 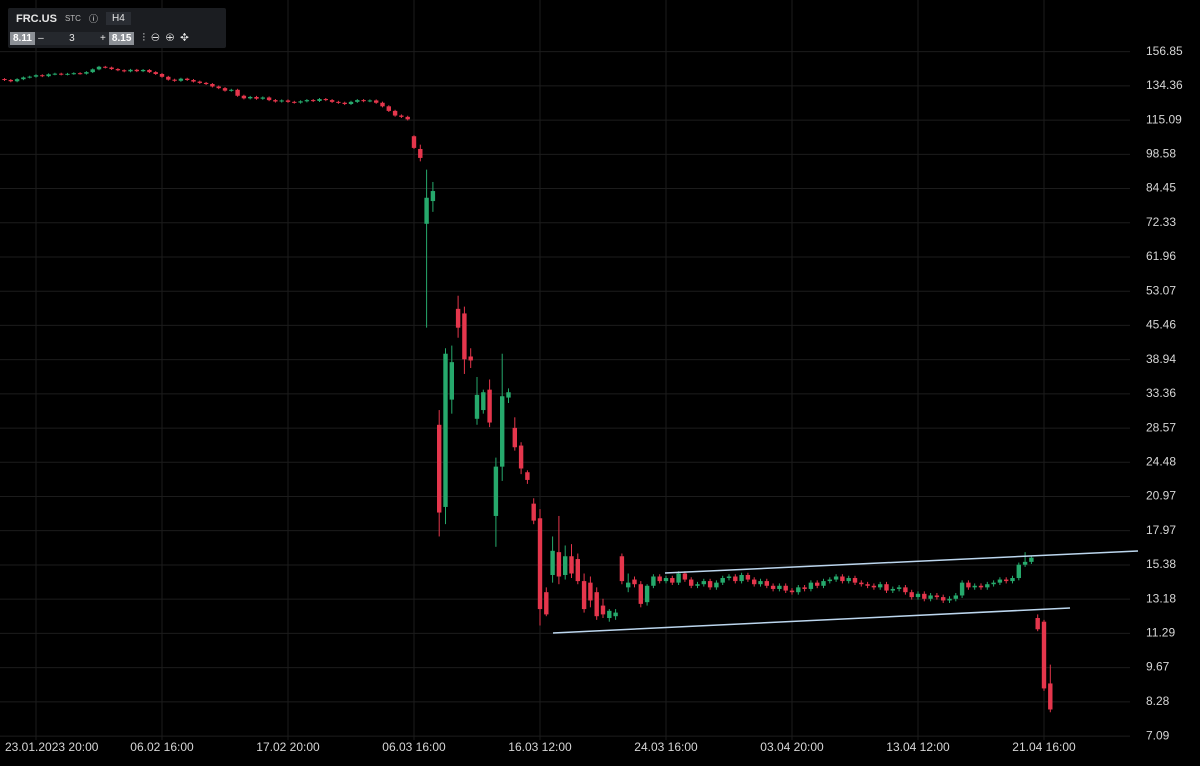 I want to click on trendline-lower, so click(x=811, y=620).